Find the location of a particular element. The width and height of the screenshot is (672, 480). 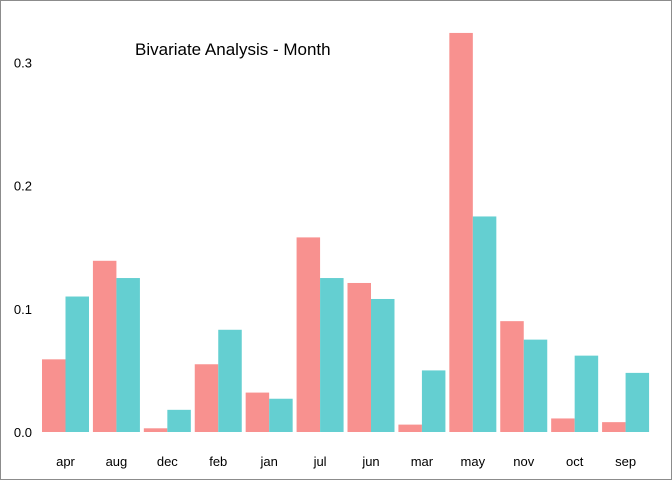

x-tick-label-oct: oct is located at coordinates (575, 461).